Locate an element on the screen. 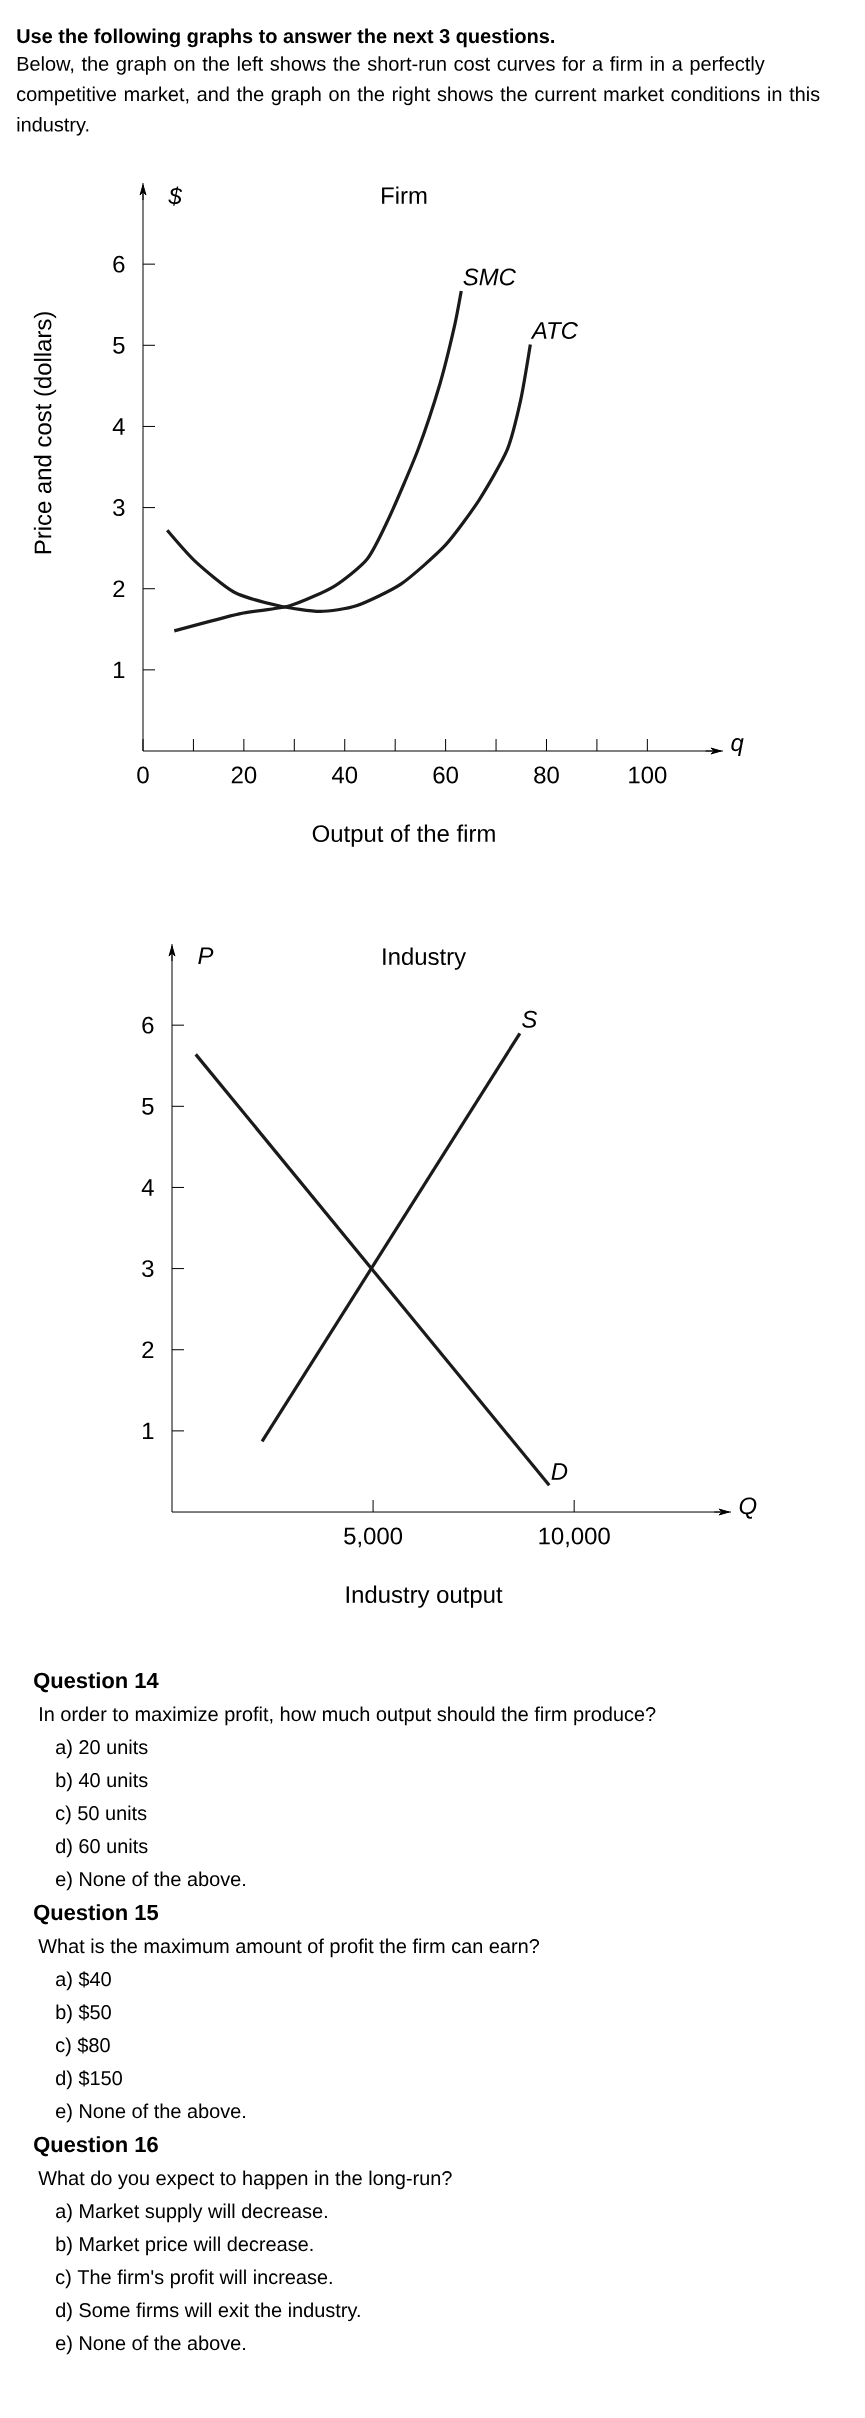 The width and height of the screenshot is (865, 2418). text: b) 40 units is located at coordinates (102, 1782).